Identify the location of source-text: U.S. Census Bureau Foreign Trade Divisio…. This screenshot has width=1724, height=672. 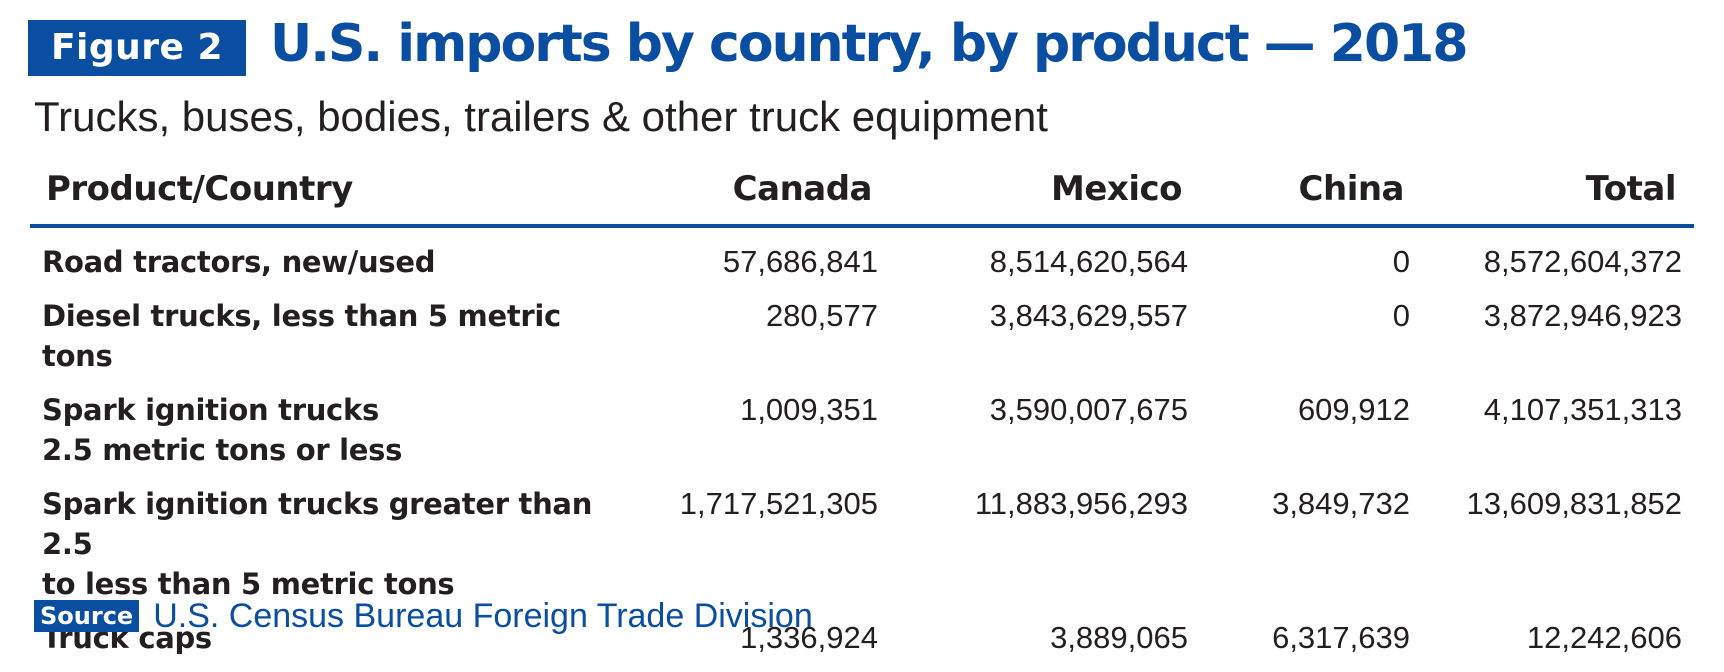
(483, 616).